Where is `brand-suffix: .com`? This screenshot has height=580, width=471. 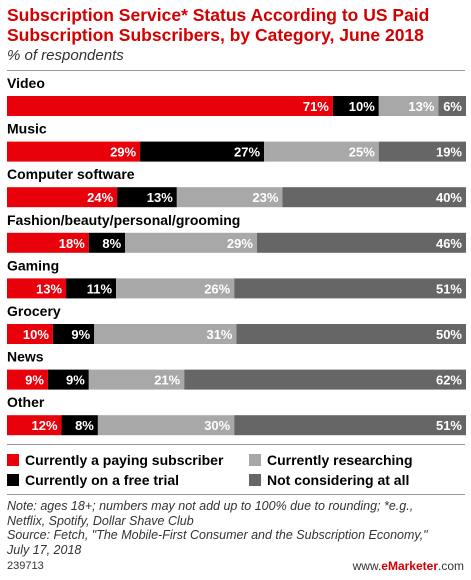 brand-suffix: .com is located at coordinates (450, 566).